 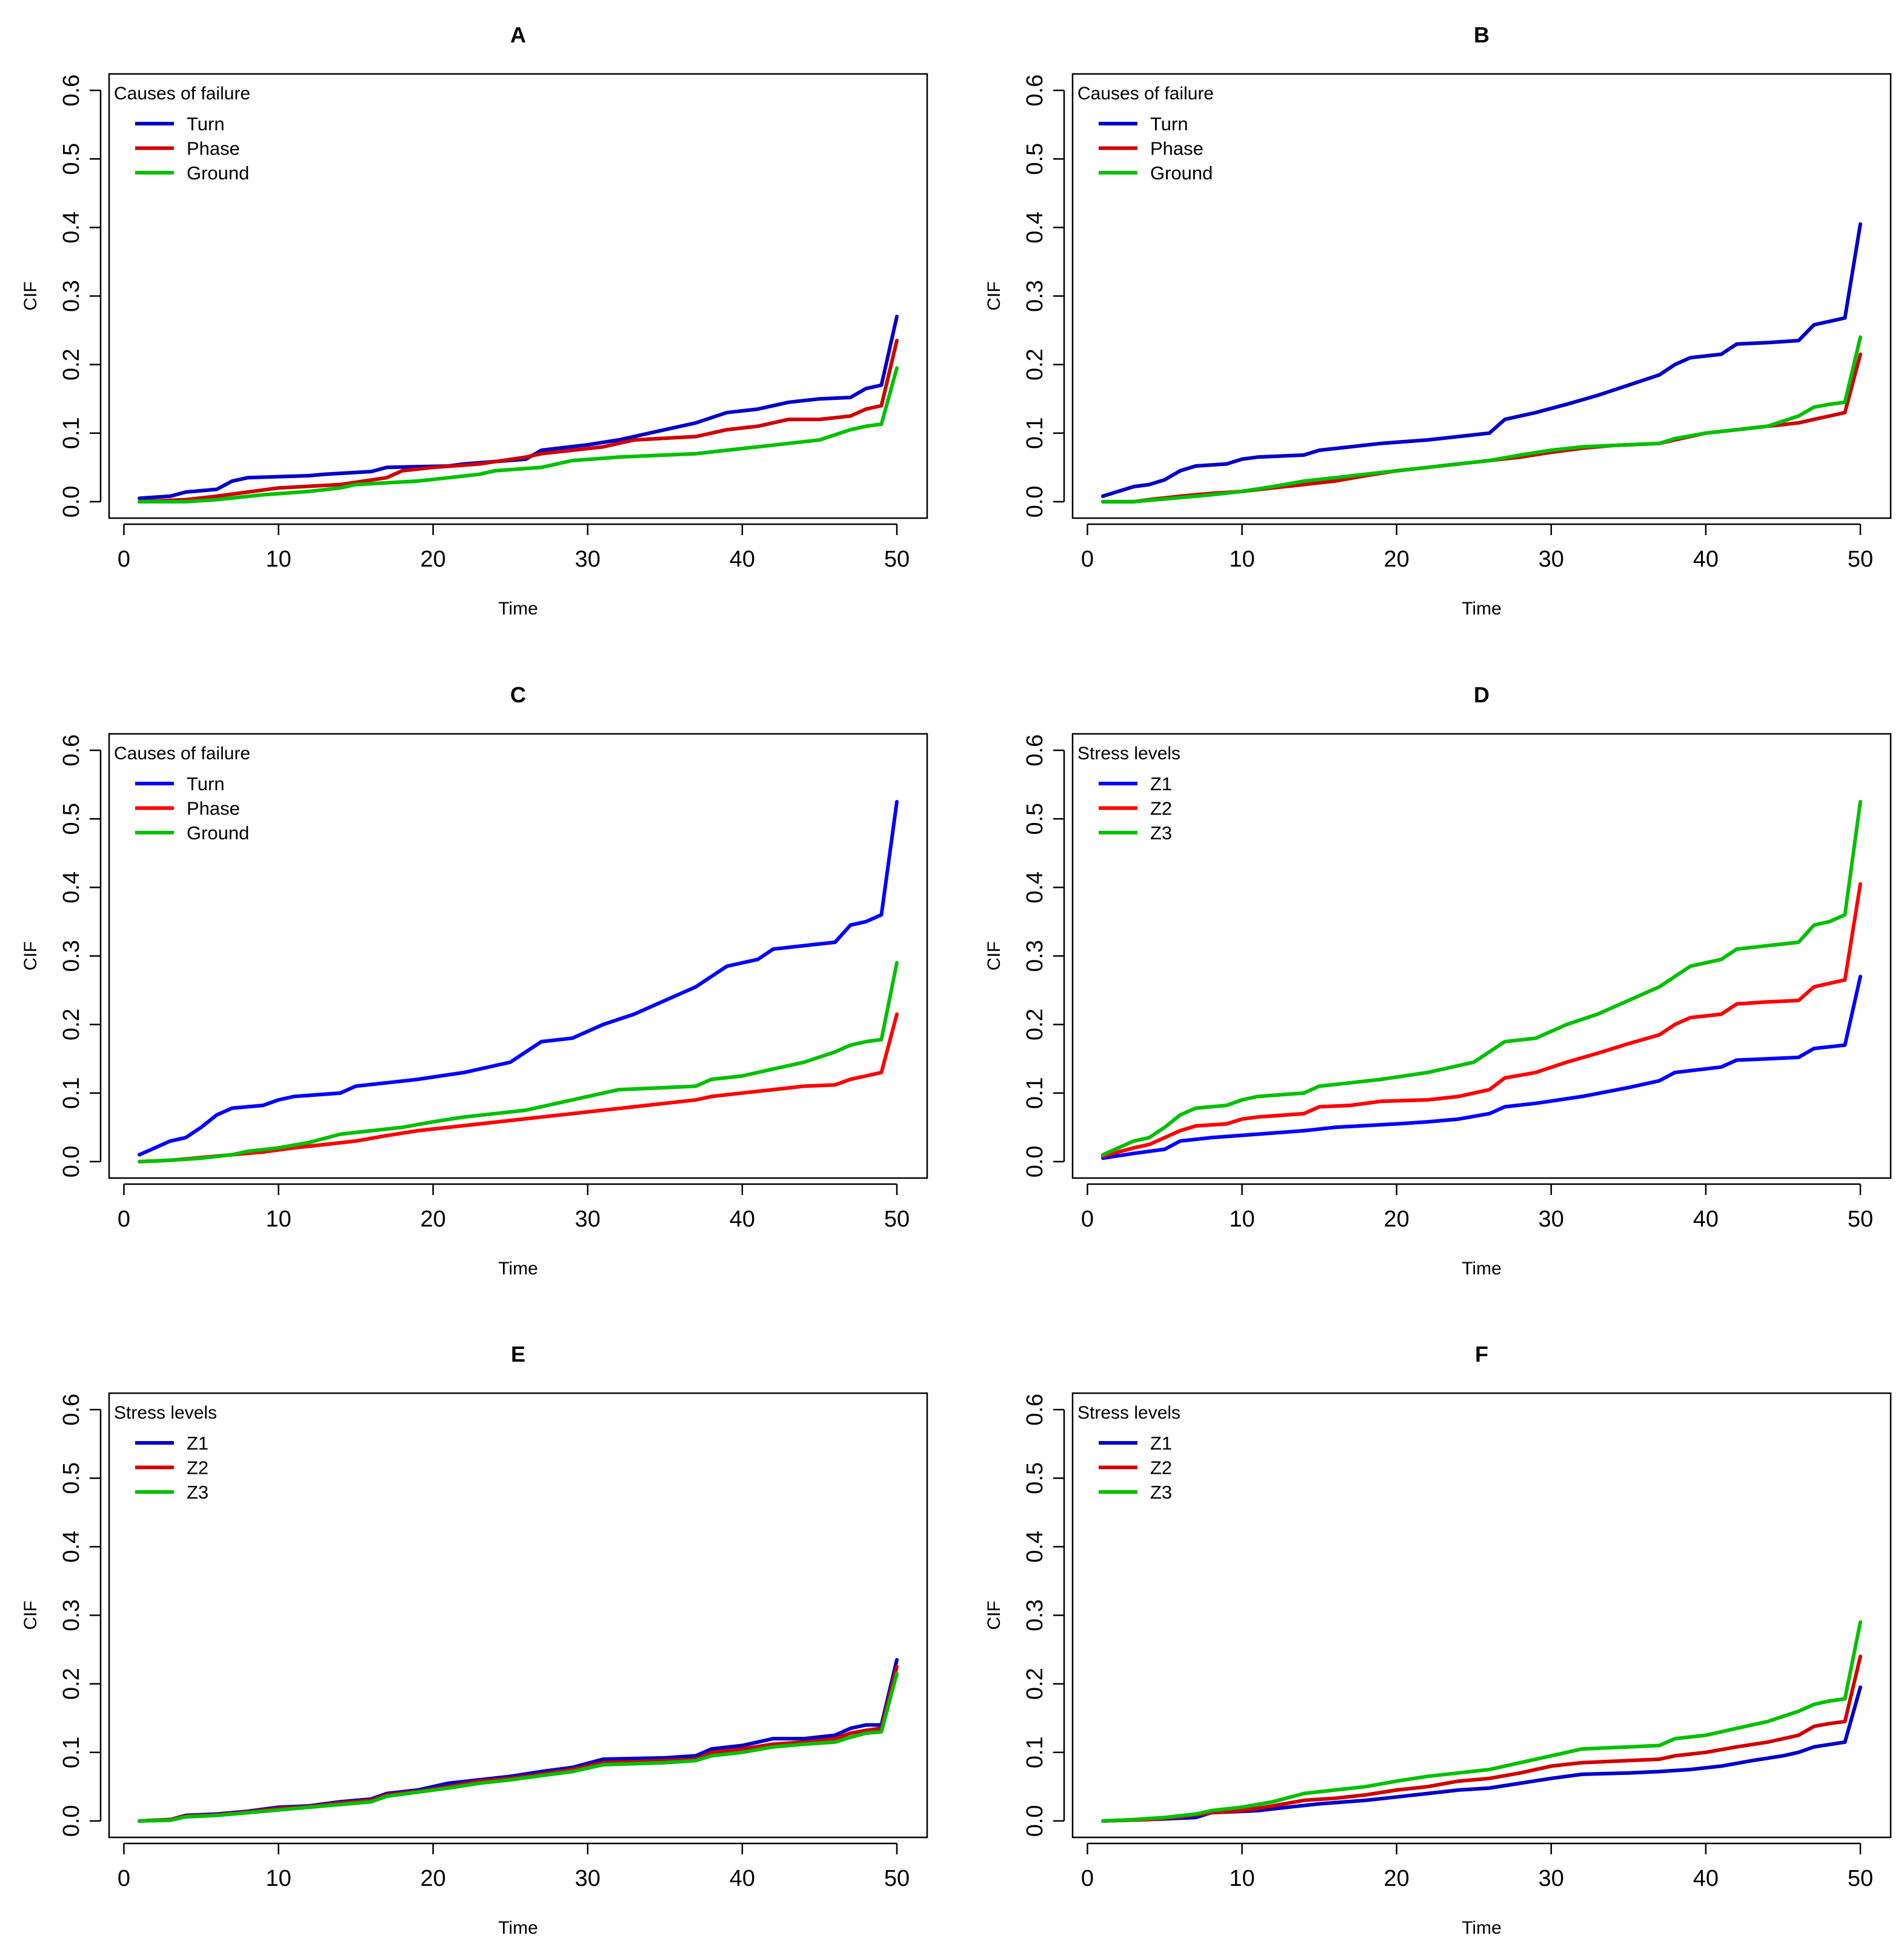 I want to click on series-line-turn, so click(x=518, y=408).